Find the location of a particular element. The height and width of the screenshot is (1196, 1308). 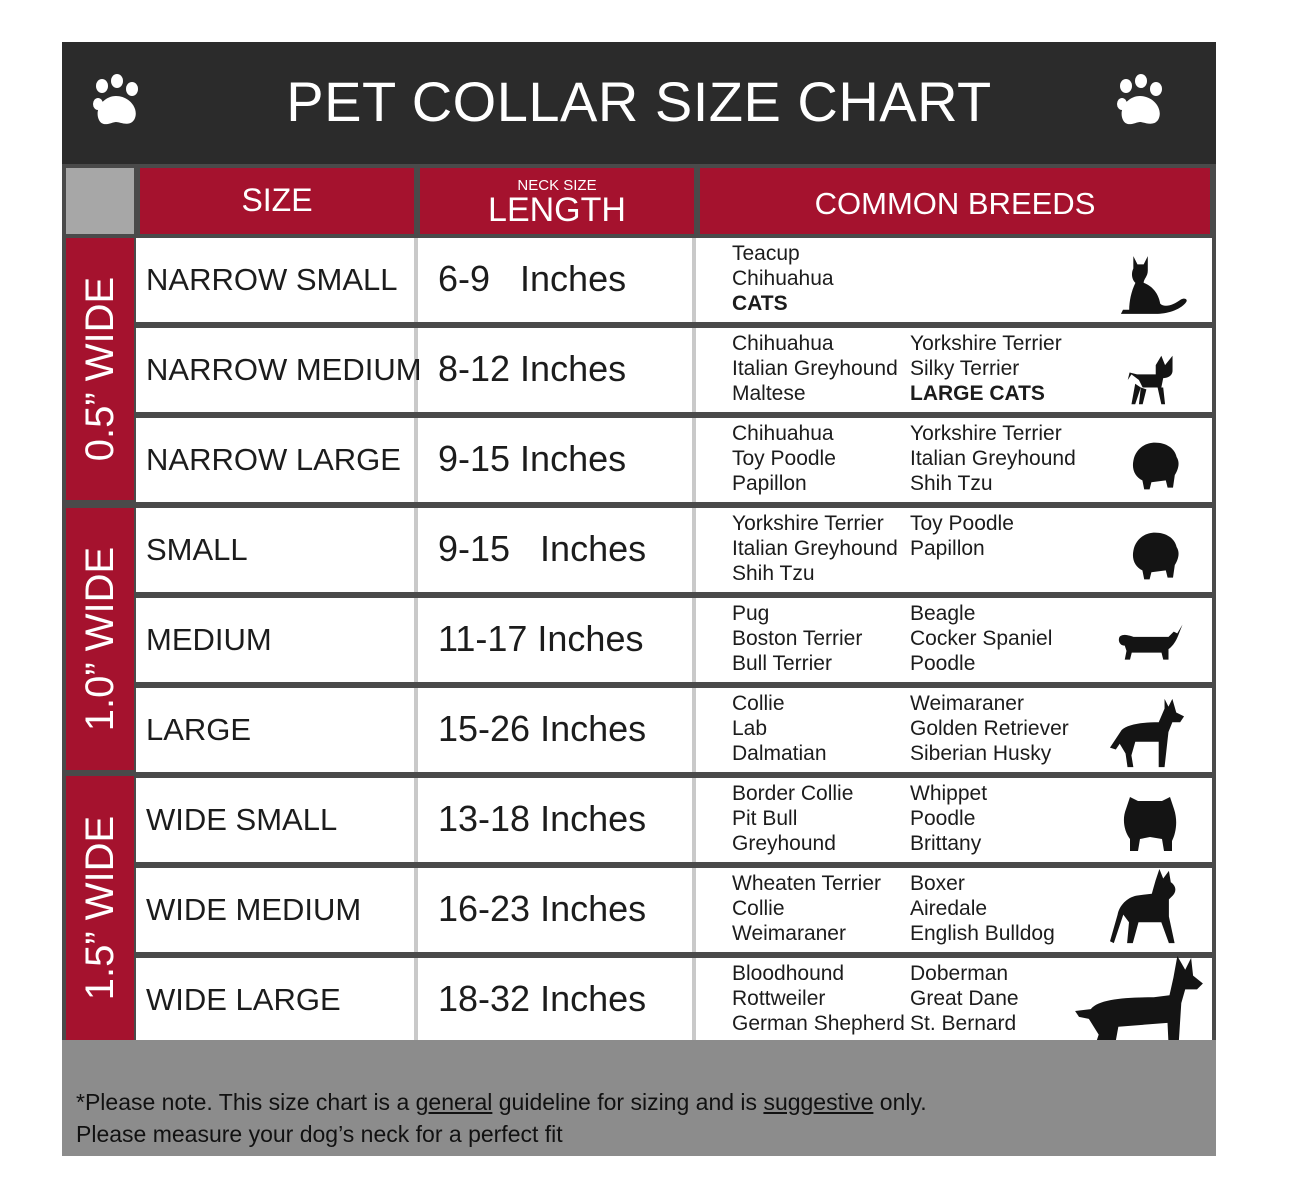

breed-name: Rottweiler is located at coordinates (779, 998).